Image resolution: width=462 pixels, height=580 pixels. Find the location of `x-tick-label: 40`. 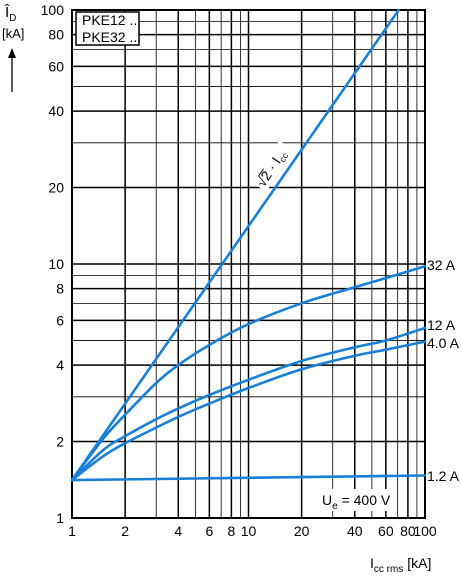

x-tick-label: 40 is located at coordinates (355, 531).